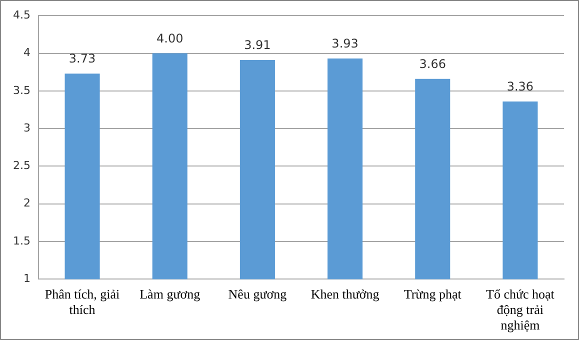 This screenshot has width=579, height=340. What do you see at coordinates (257, 45) in the screenshot?
I see `data-label: 3.91` at bounding box center [257, 45].